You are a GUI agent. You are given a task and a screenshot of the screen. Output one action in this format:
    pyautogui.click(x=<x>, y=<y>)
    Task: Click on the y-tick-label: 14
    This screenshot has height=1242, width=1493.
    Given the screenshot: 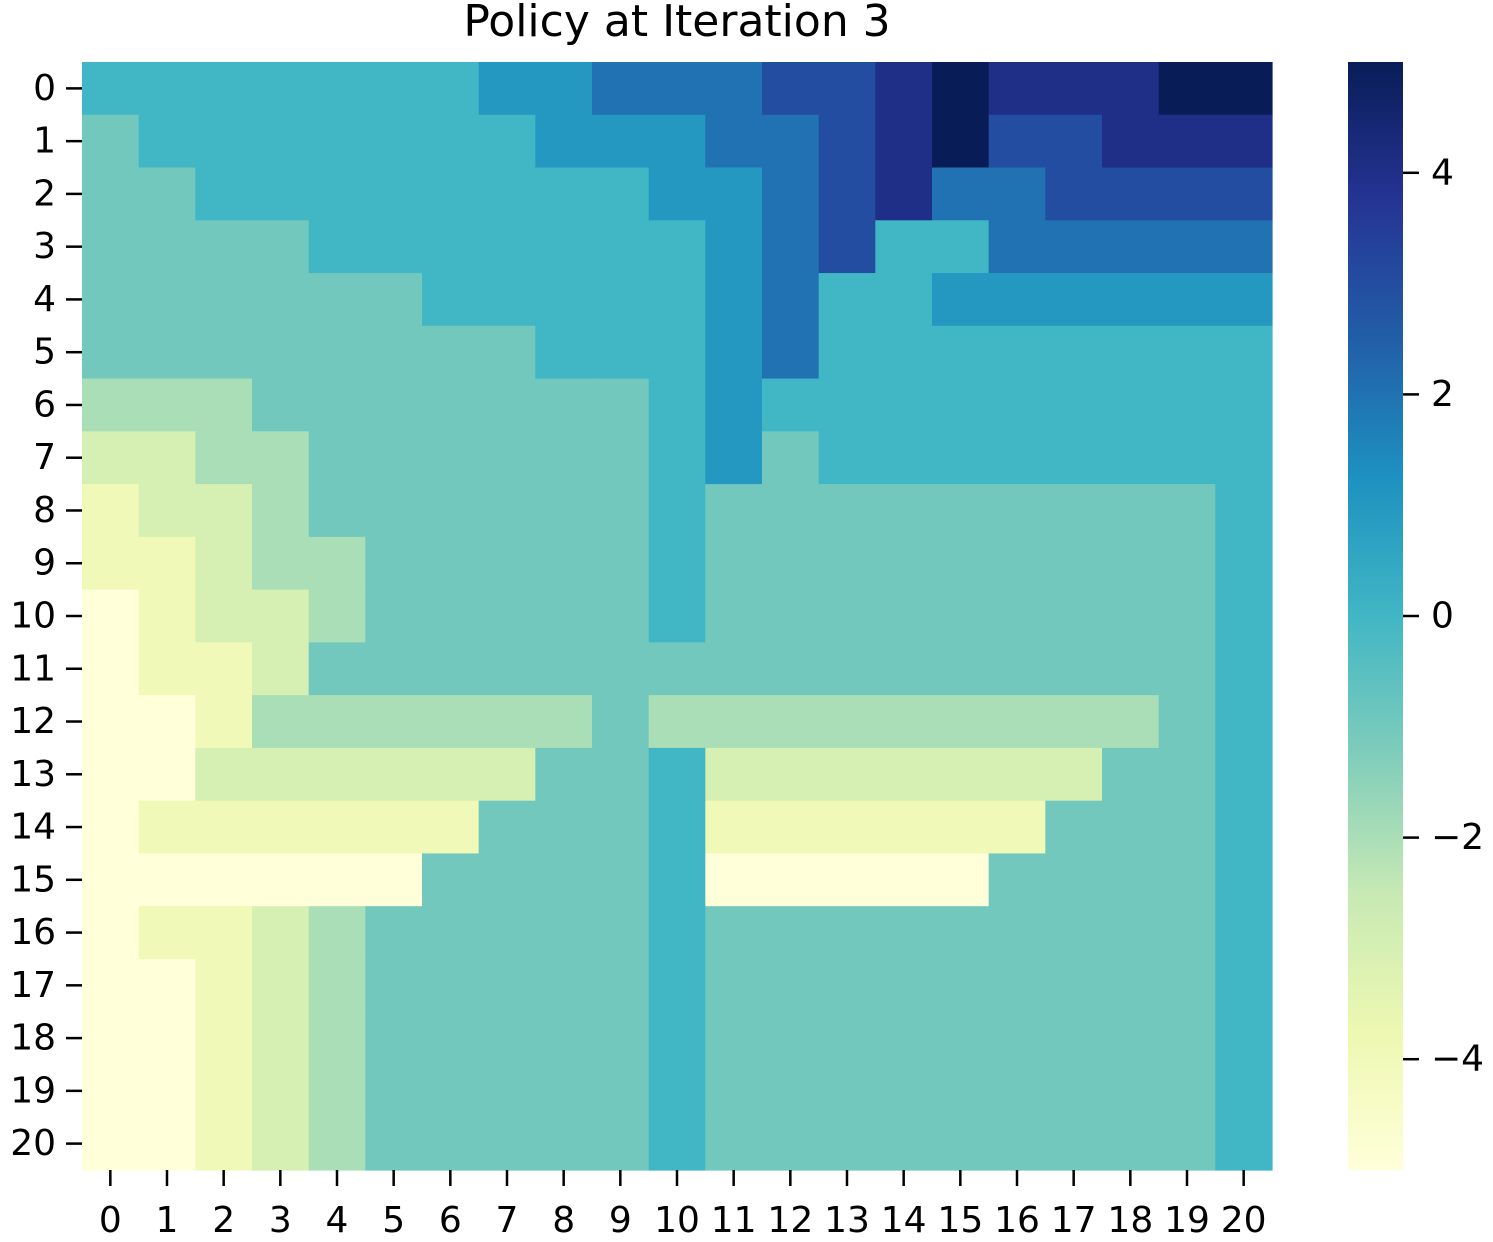 What is the action you would take?
    pyautogui.click(x=33, y=827)
    